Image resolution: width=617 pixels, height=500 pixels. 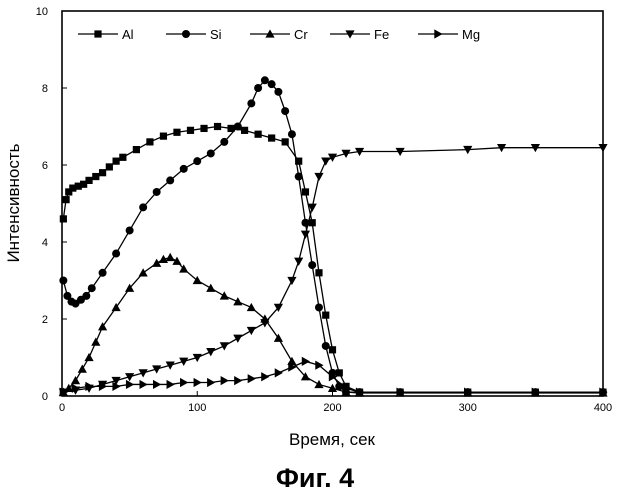 What do you see at coordinates (45, 320) in the screenshot?
I see `y-tick-label: 2` at bounding box center [45, 320].